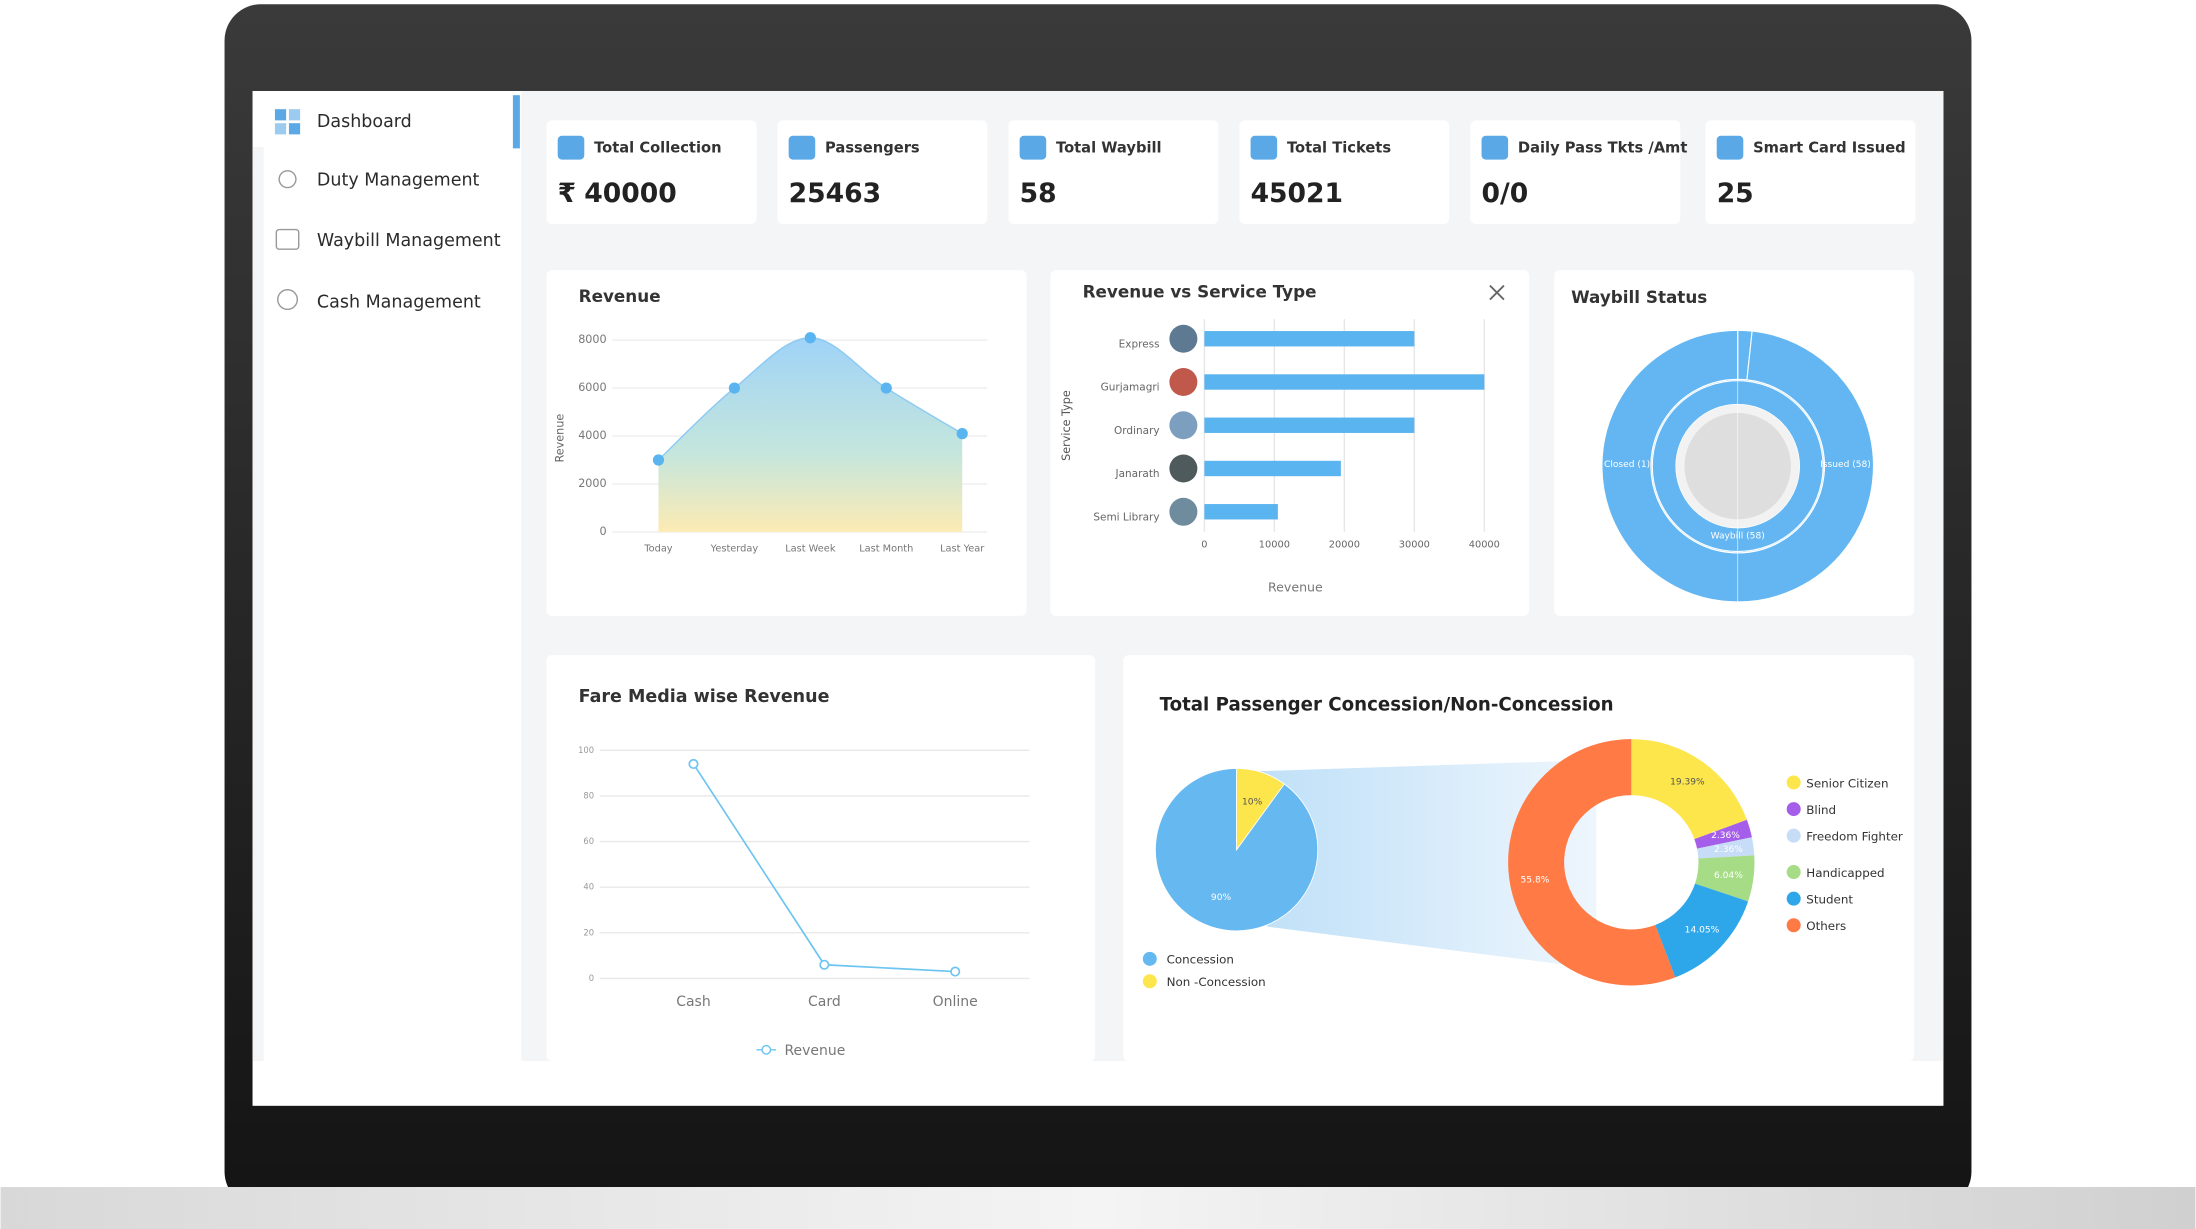  What do you see at coordinates (1221, 898) in the screenshot?
I see `slice-label: 90%` at bounding box center [1221, 898].